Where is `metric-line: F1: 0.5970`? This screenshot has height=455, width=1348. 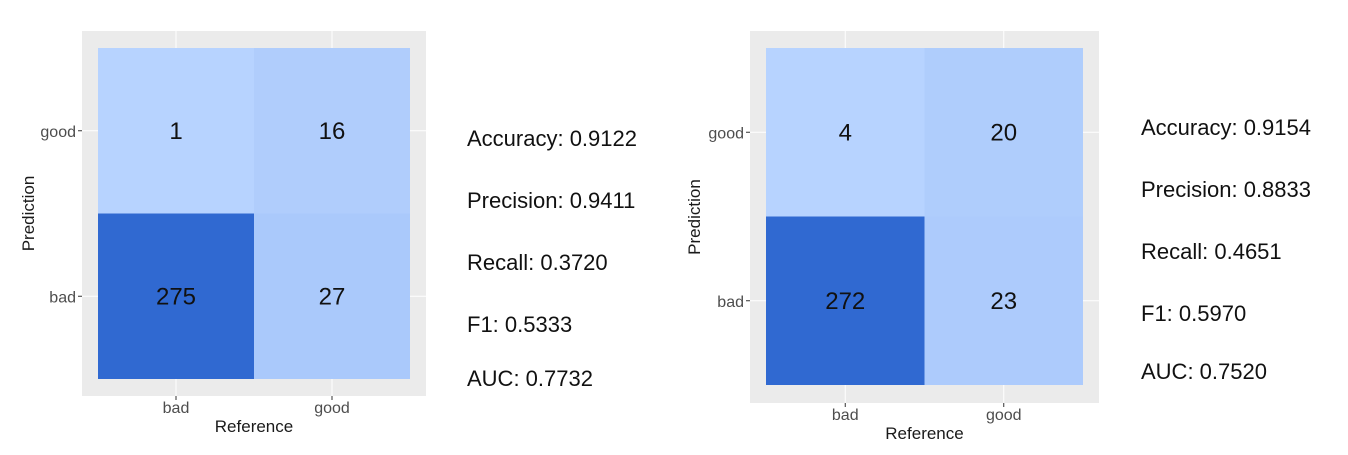 metric-line: F1: 0.5970 is located at coordinates (1194, 313).